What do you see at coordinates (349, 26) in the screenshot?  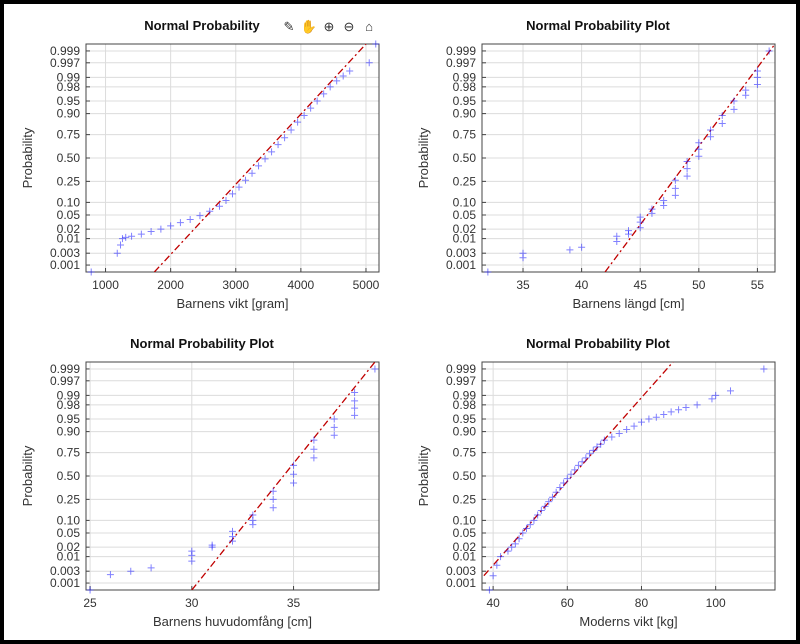 I see `zoom-out-icon: ⊖` at bounding box center [349, 26].